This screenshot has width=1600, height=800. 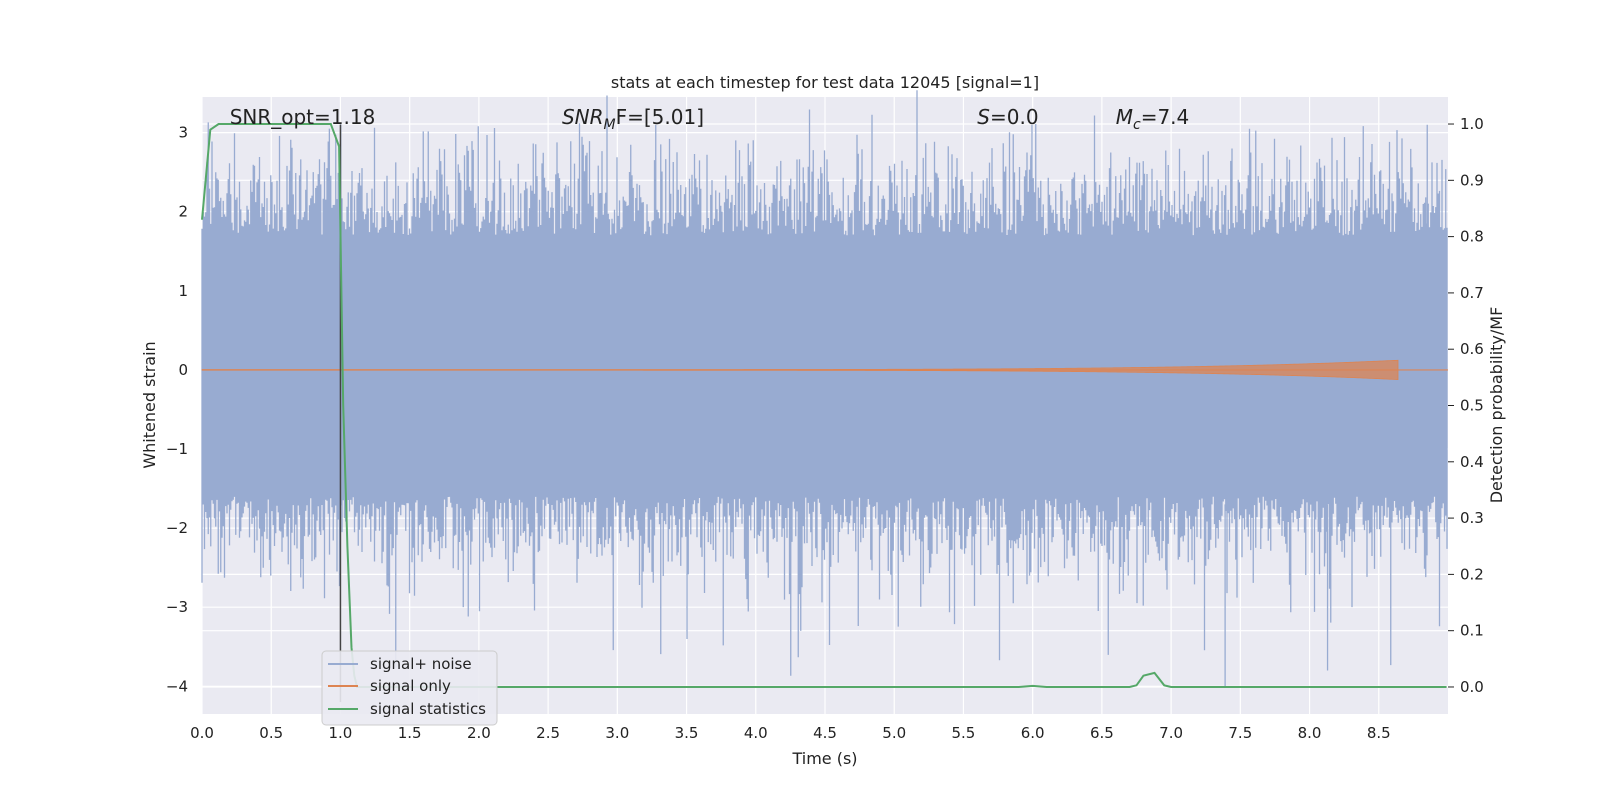 What do you see at coordinates (1472, 349) in the screenshot?
I see `right-tick-label: 0.6` at bounding box center [1472, 349].